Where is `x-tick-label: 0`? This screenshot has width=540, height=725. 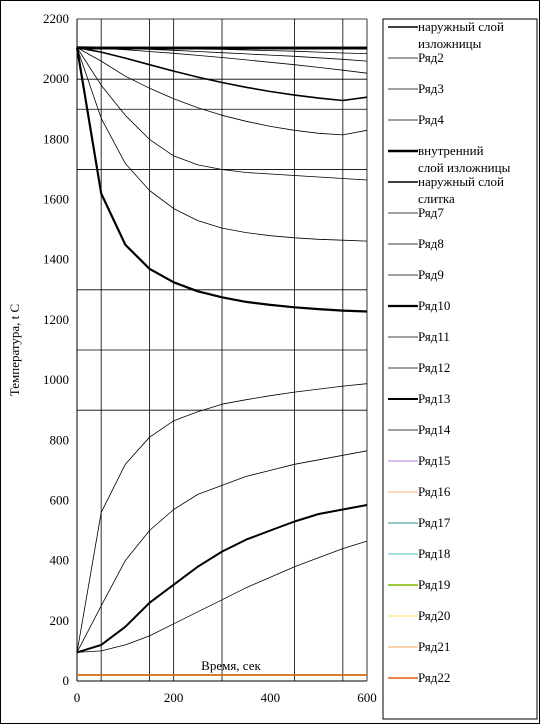 x-tick-label: 0 is located at coordinates (77, 697).